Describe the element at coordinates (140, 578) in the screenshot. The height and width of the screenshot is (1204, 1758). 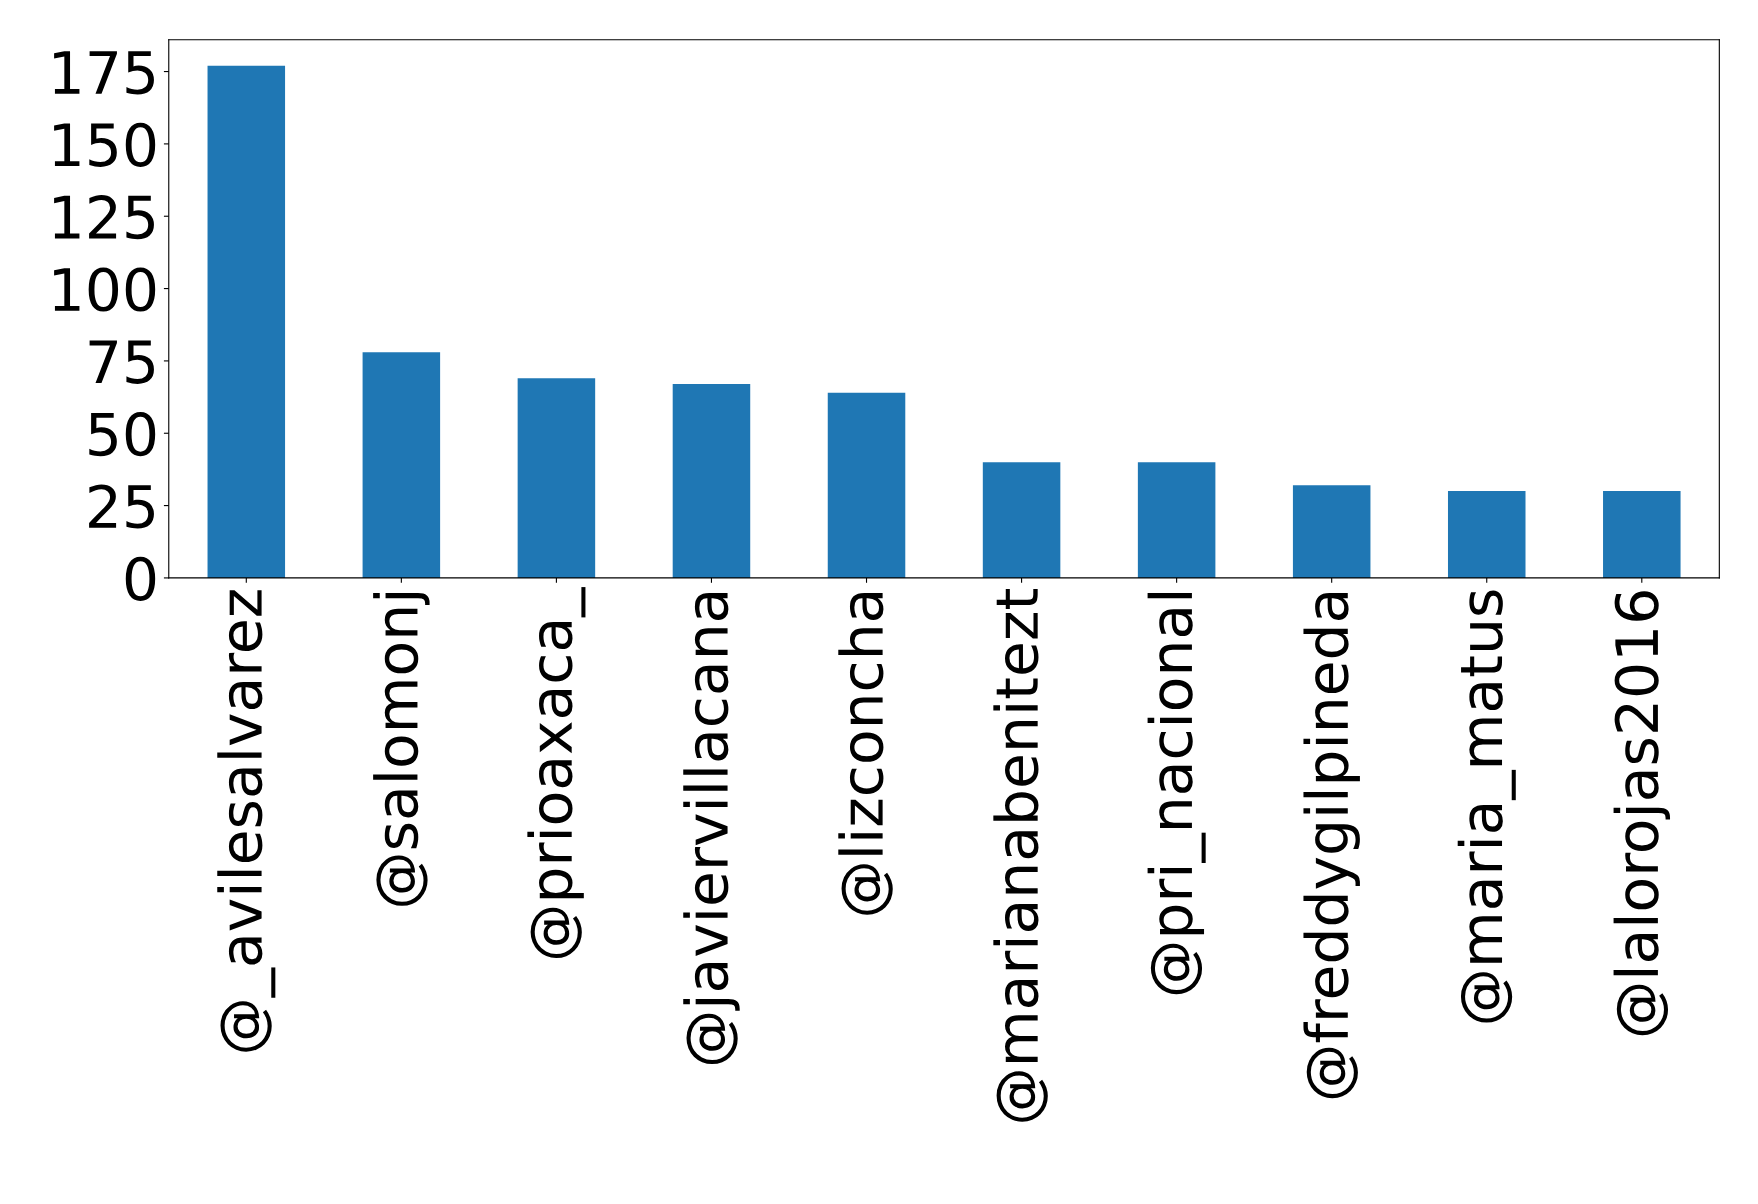
I see `y-tick-label: 0` at that location.